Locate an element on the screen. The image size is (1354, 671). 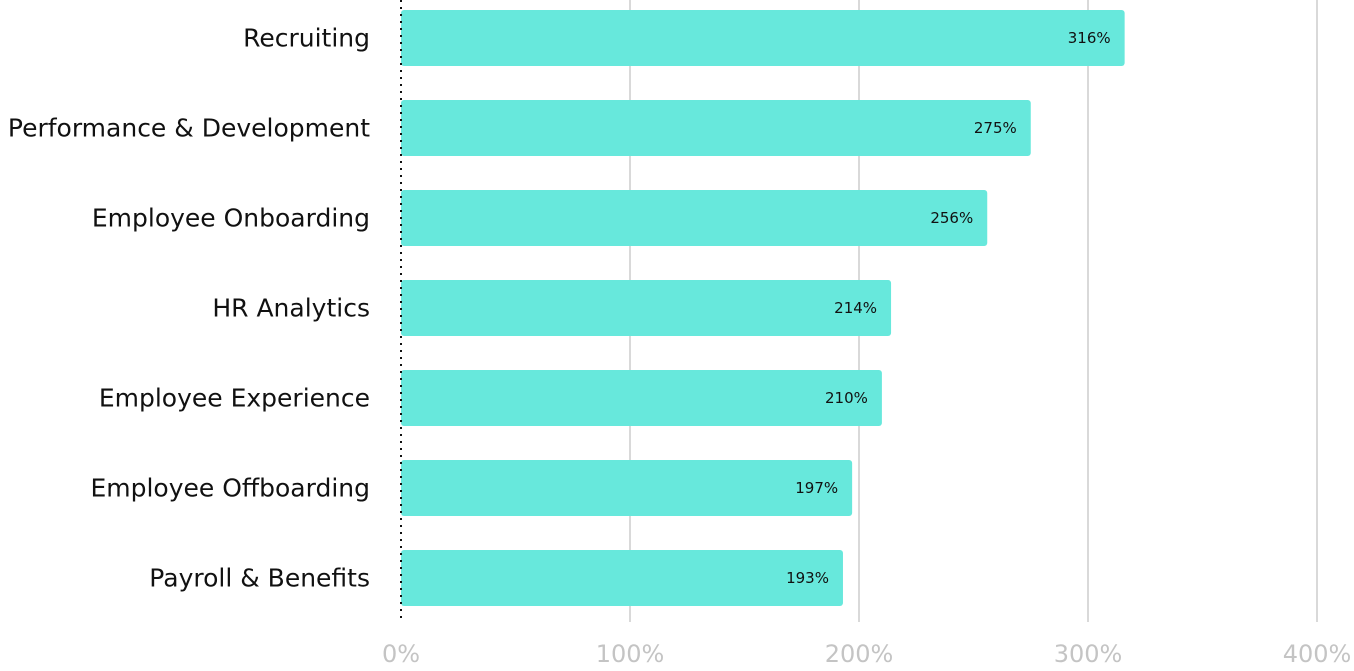
category-label: Recruiting is located at coordinates (306, 38).